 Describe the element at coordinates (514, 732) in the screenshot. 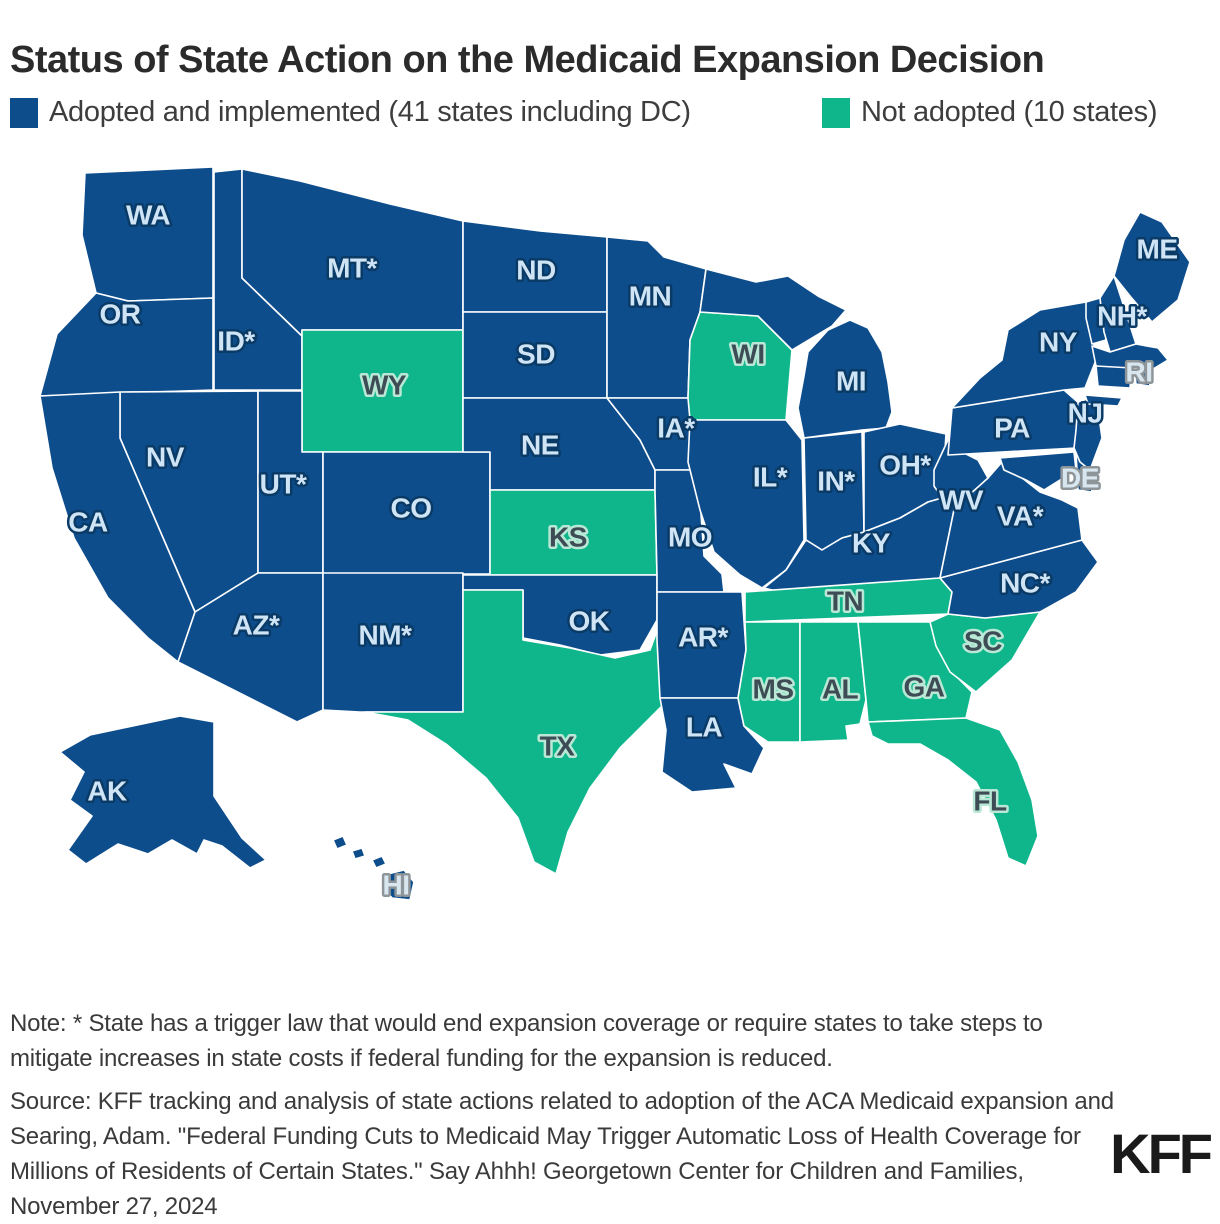

I see `state-tx` at that location.